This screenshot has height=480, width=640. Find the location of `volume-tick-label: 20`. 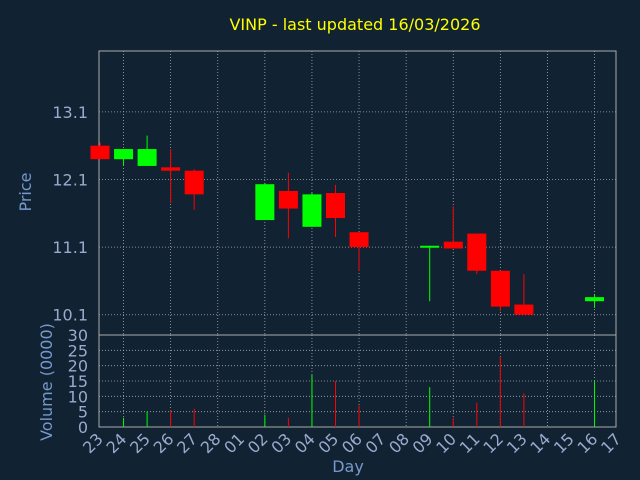

volume-tick-label: 20 is located at coordinates (78, 366).